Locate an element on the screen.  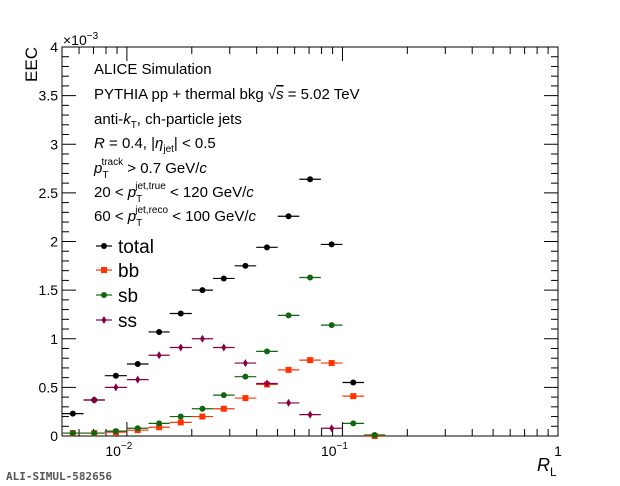
annotation-jet-radius: R = 0.4, |ηjet| < 0.5 is located at coordinates (155, 145).